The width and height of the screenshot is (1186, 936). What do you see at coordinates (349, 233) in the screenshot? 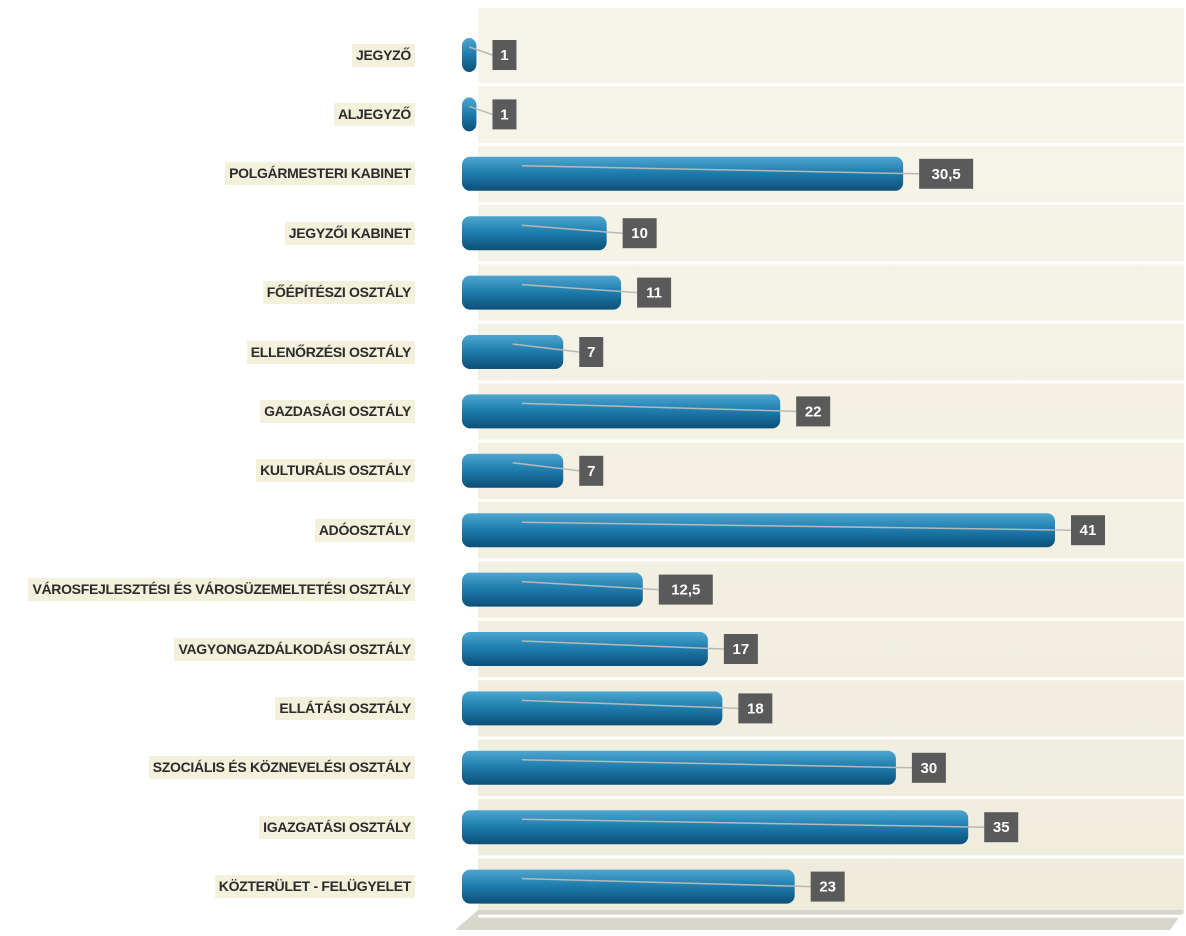
I see `category-text: JEGYZŐI KABINET` at bounding box center [349, 233].